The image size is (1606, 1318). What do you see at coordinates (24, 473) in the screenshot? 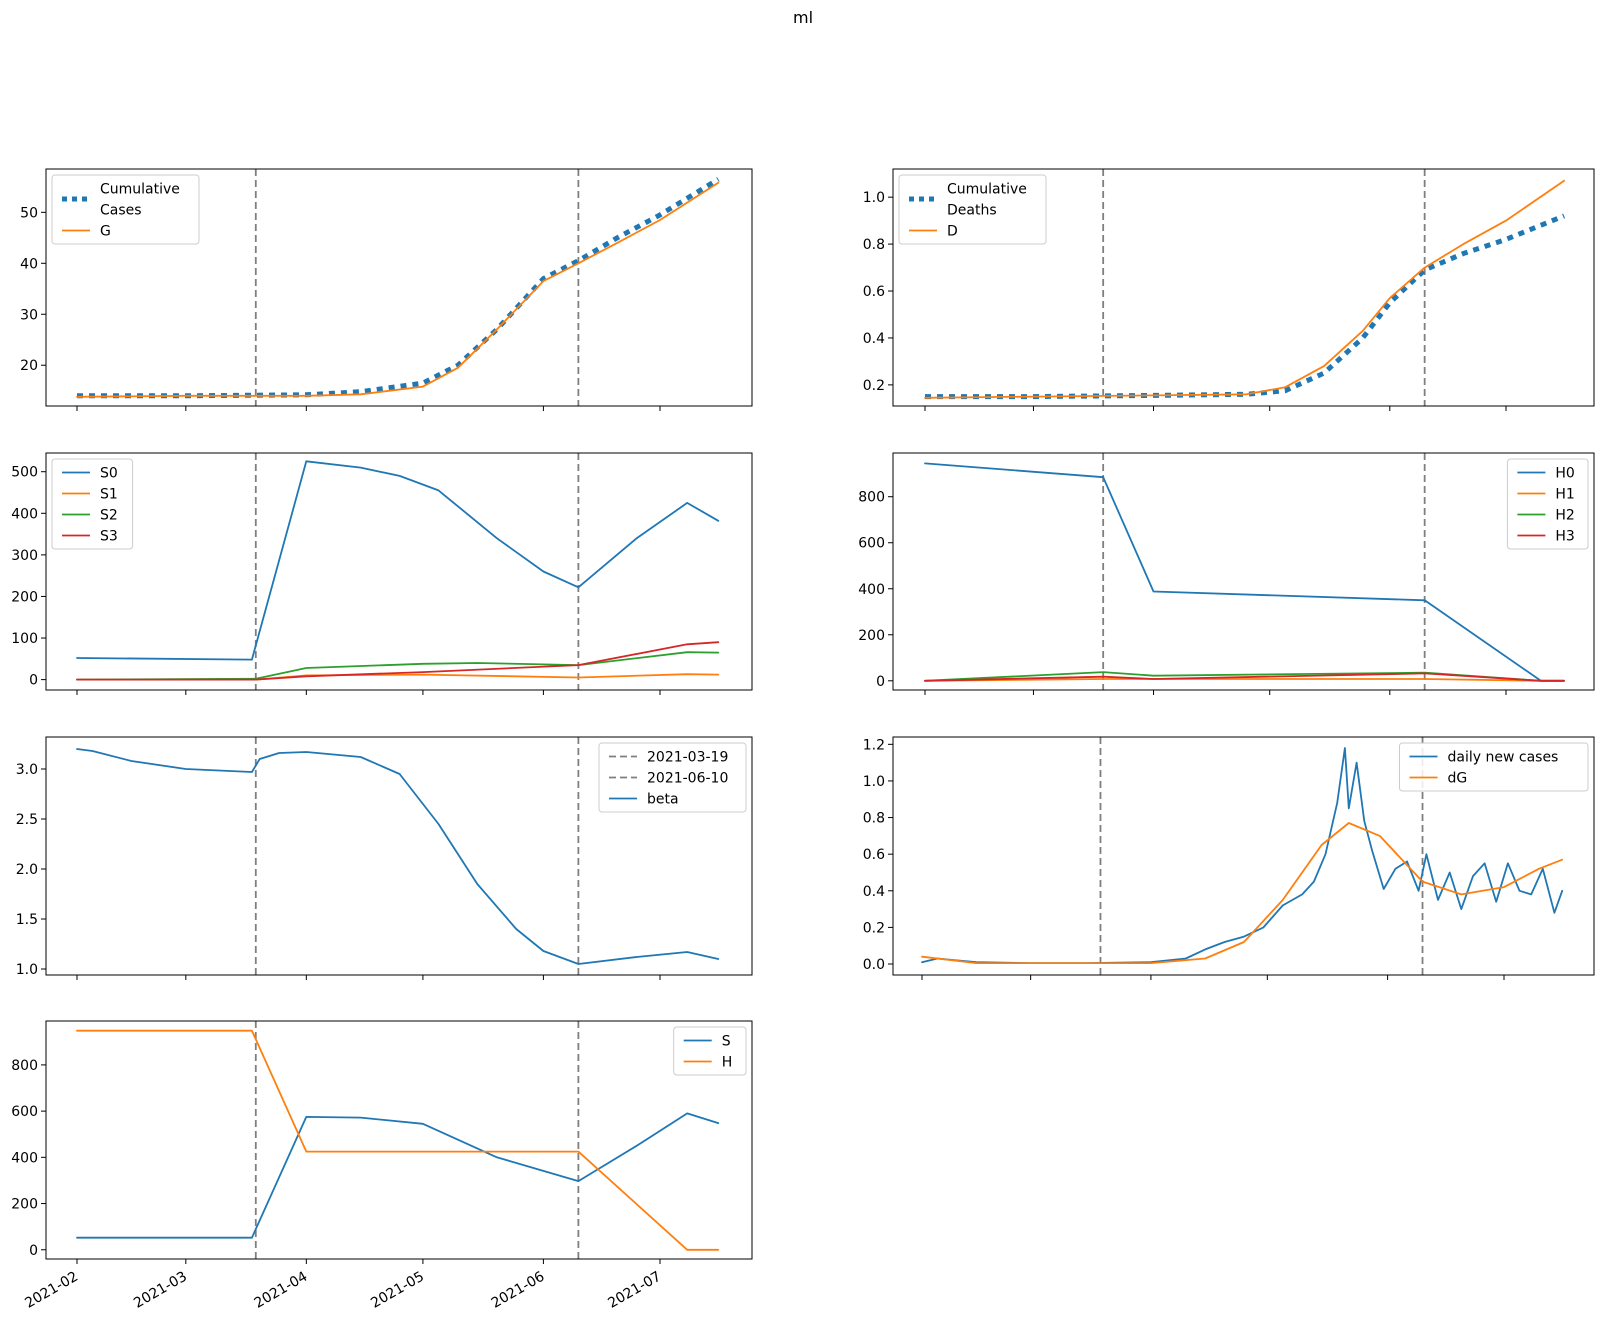
I see `y-tick-label: 500` at bounding box center [24, 473].